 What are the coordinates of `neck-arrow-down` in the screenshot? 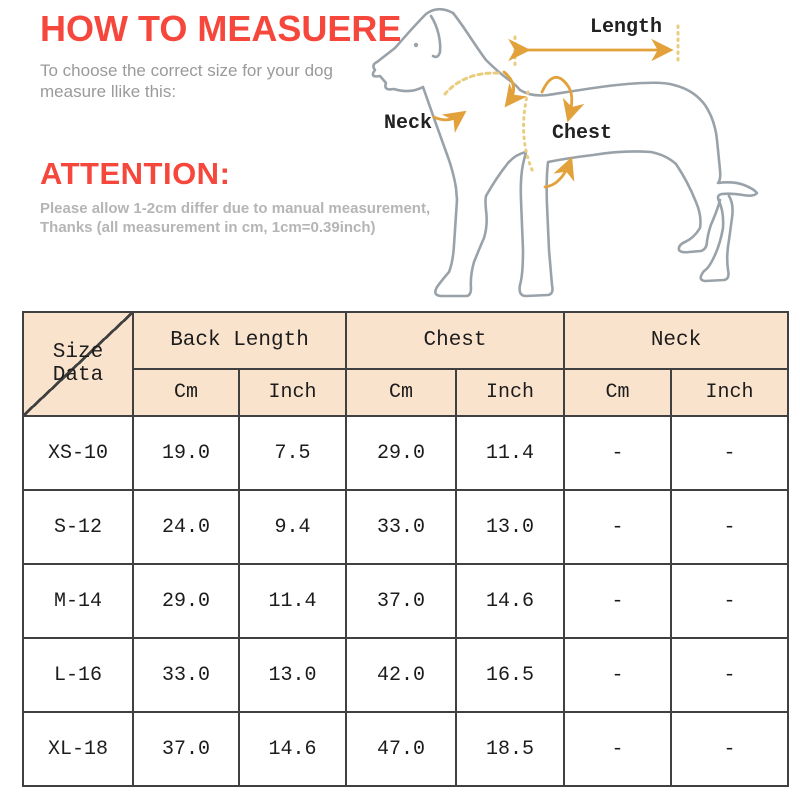 It's located at (515, 89).